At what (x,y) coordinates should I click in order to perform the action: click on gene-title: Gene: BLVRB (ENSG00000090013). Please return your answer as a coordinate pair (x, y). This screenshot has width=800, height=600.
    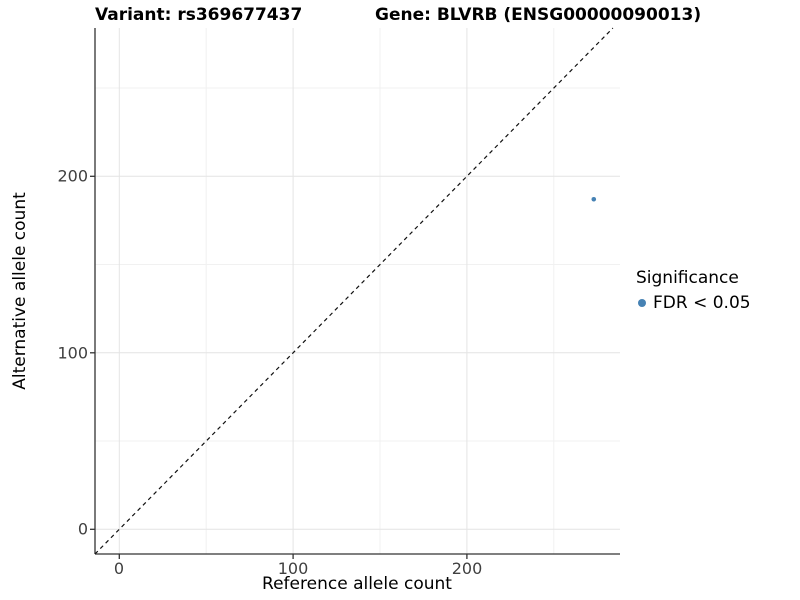
    Looking at the image, I should click on (538, 15).